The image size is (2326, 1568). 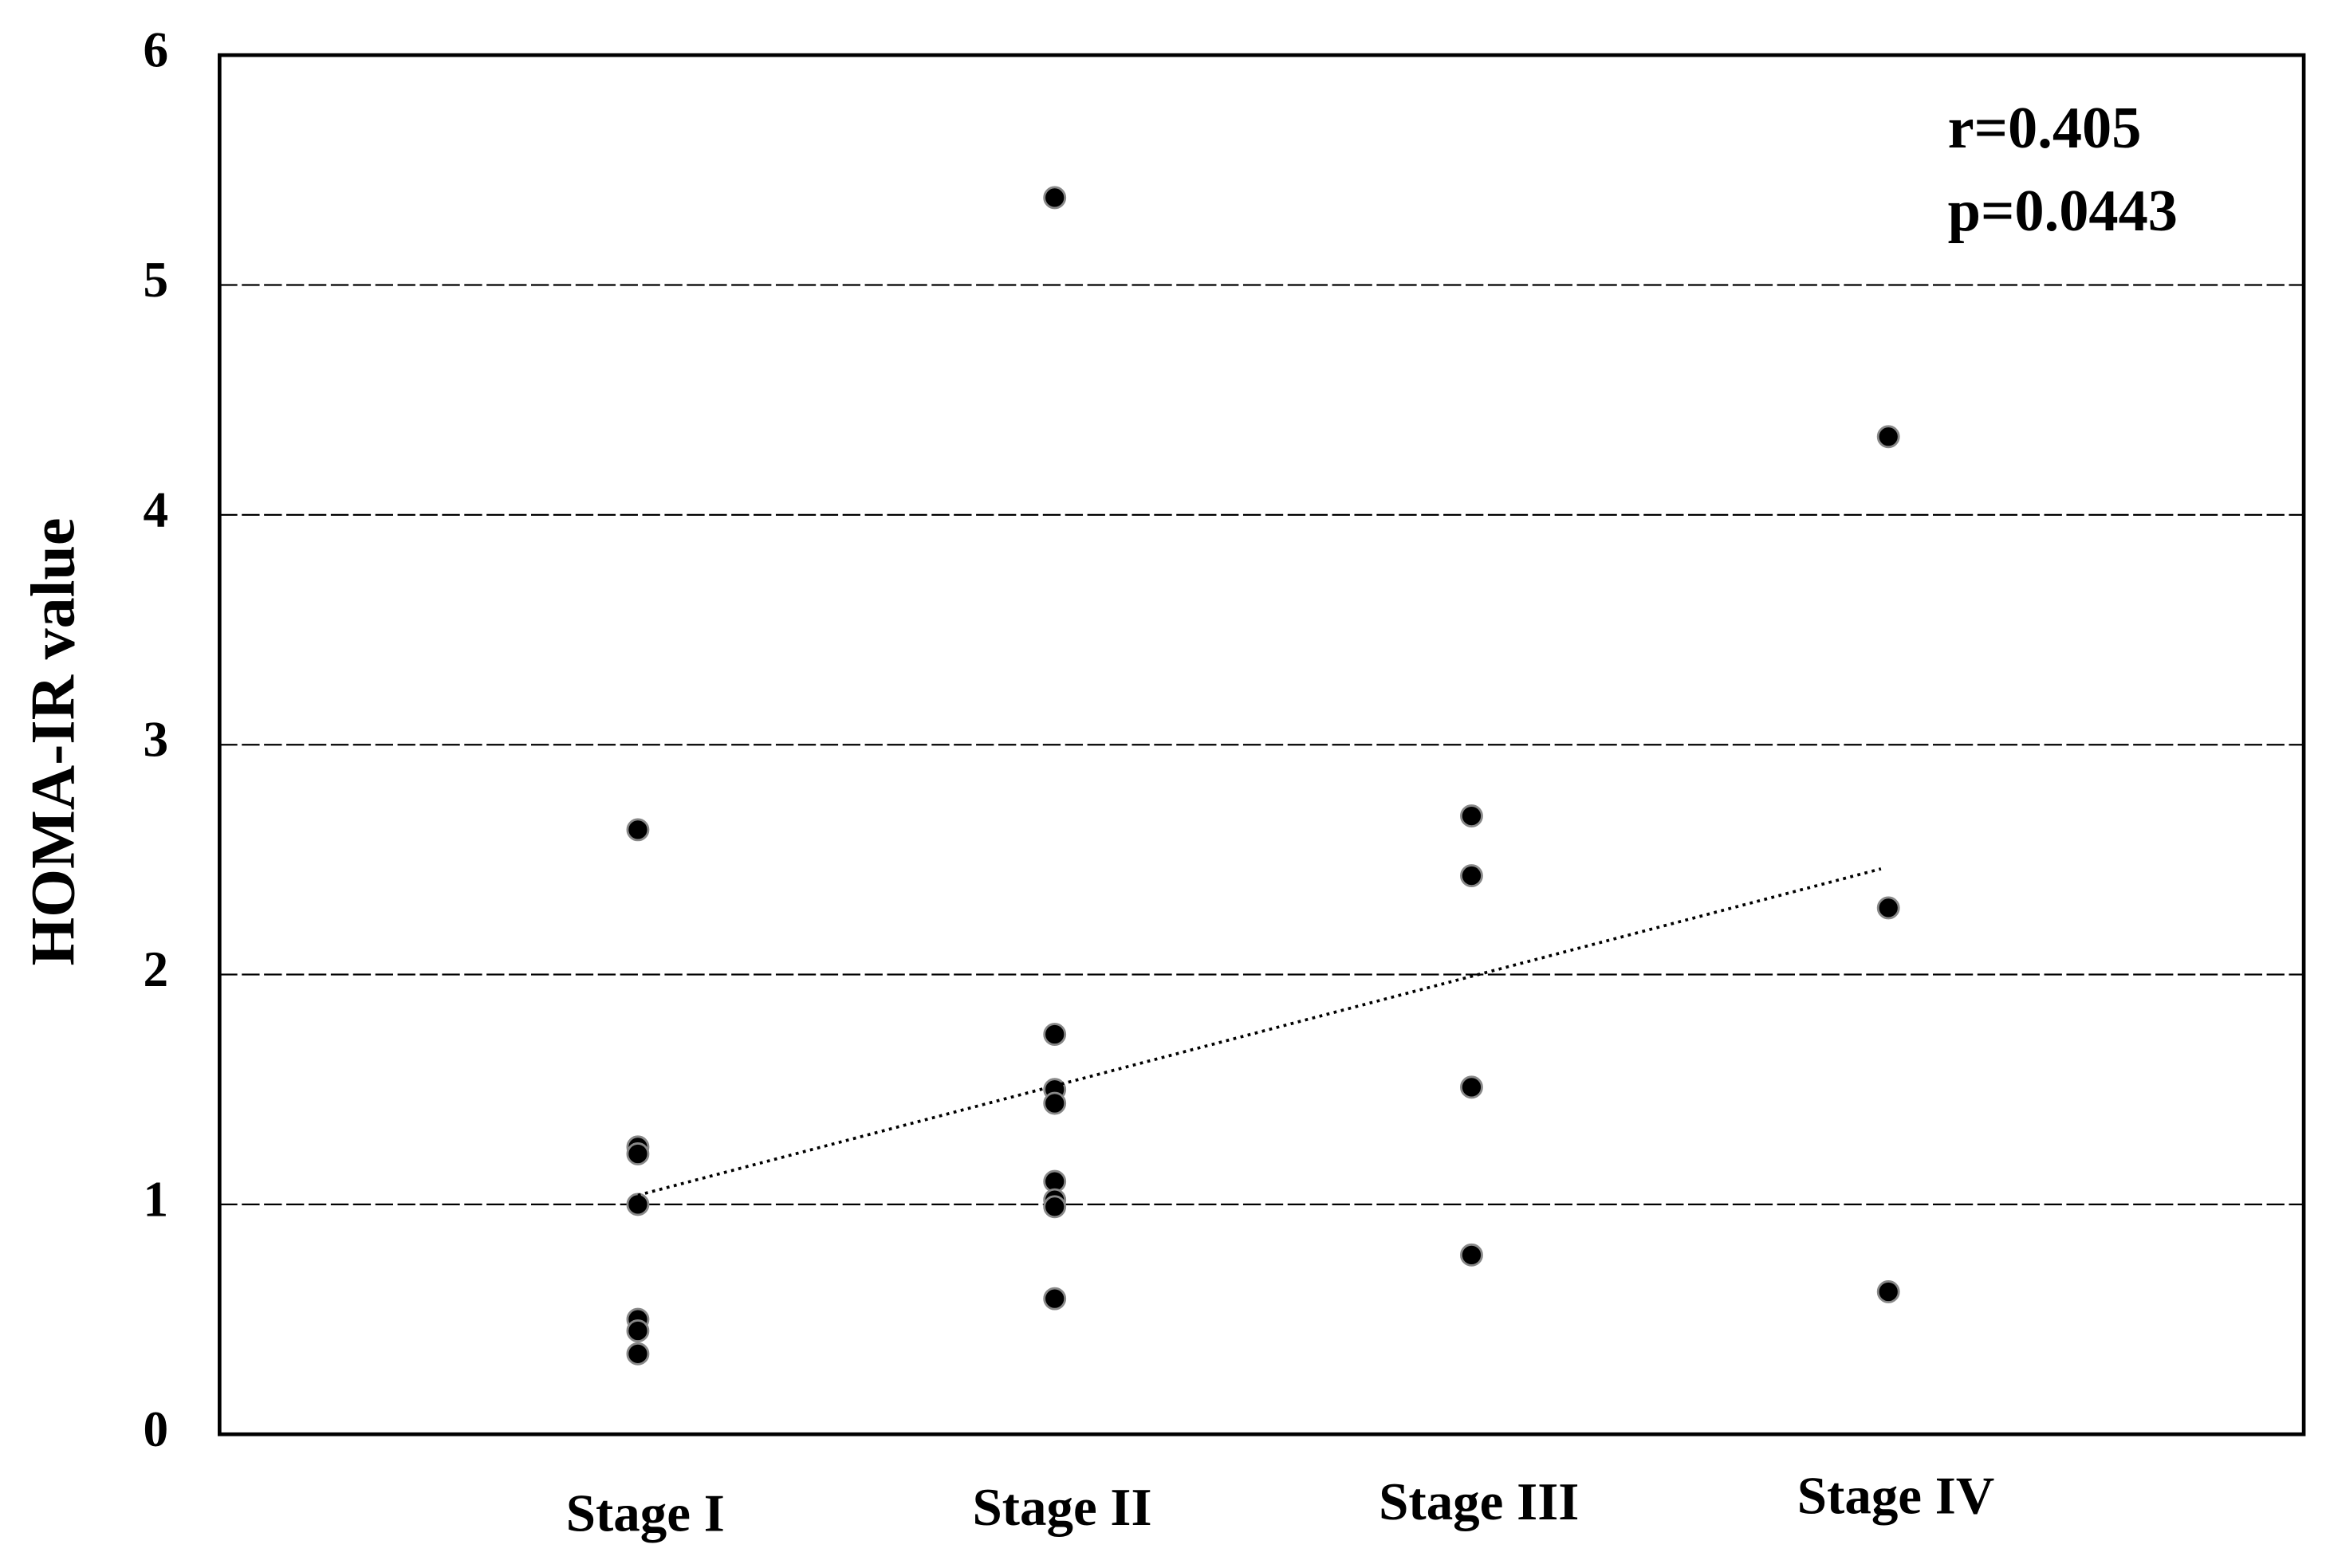 What do you see at coordinates (157, 280) in the screenshot?
I see `y-tick-label: 5` at bounding box center [157, 280].